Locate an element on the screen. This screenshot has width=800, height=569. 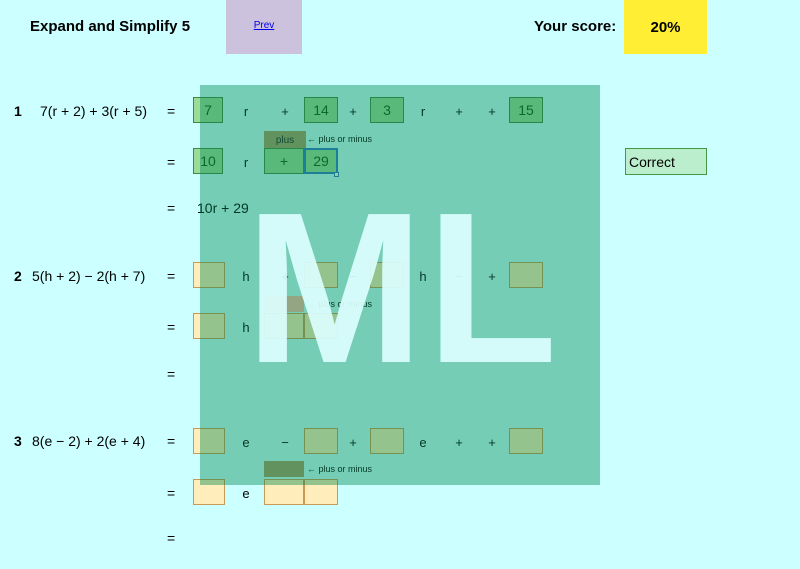
question-number: 3 is located at coordinates (18, 441).